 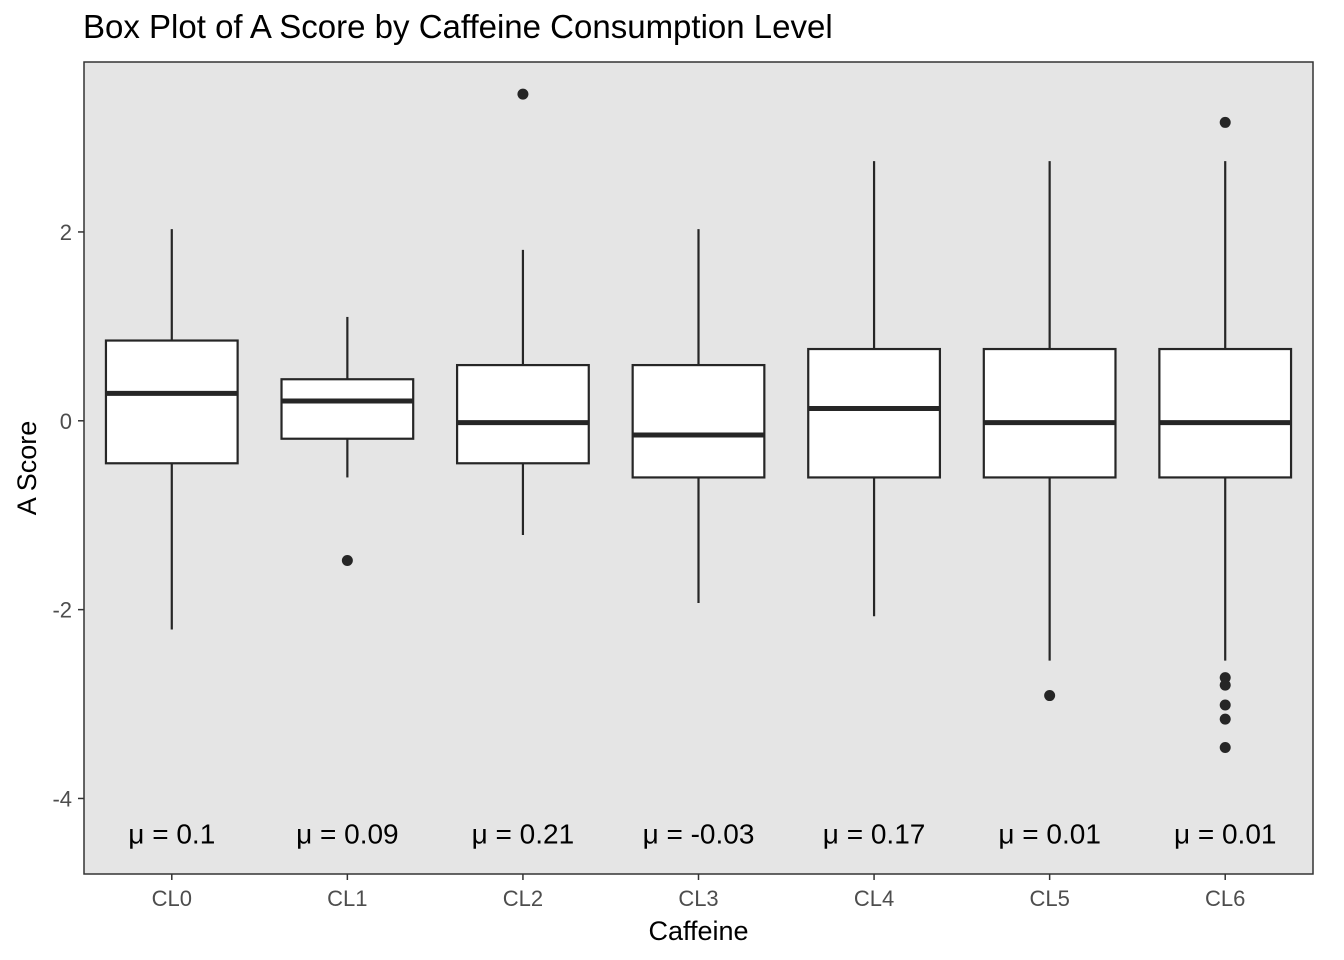 What do you see at coordinates (347, 833) in the screenshot?
I see `mean-annotation: μ = 0.09` at bounding box center [347, 833].